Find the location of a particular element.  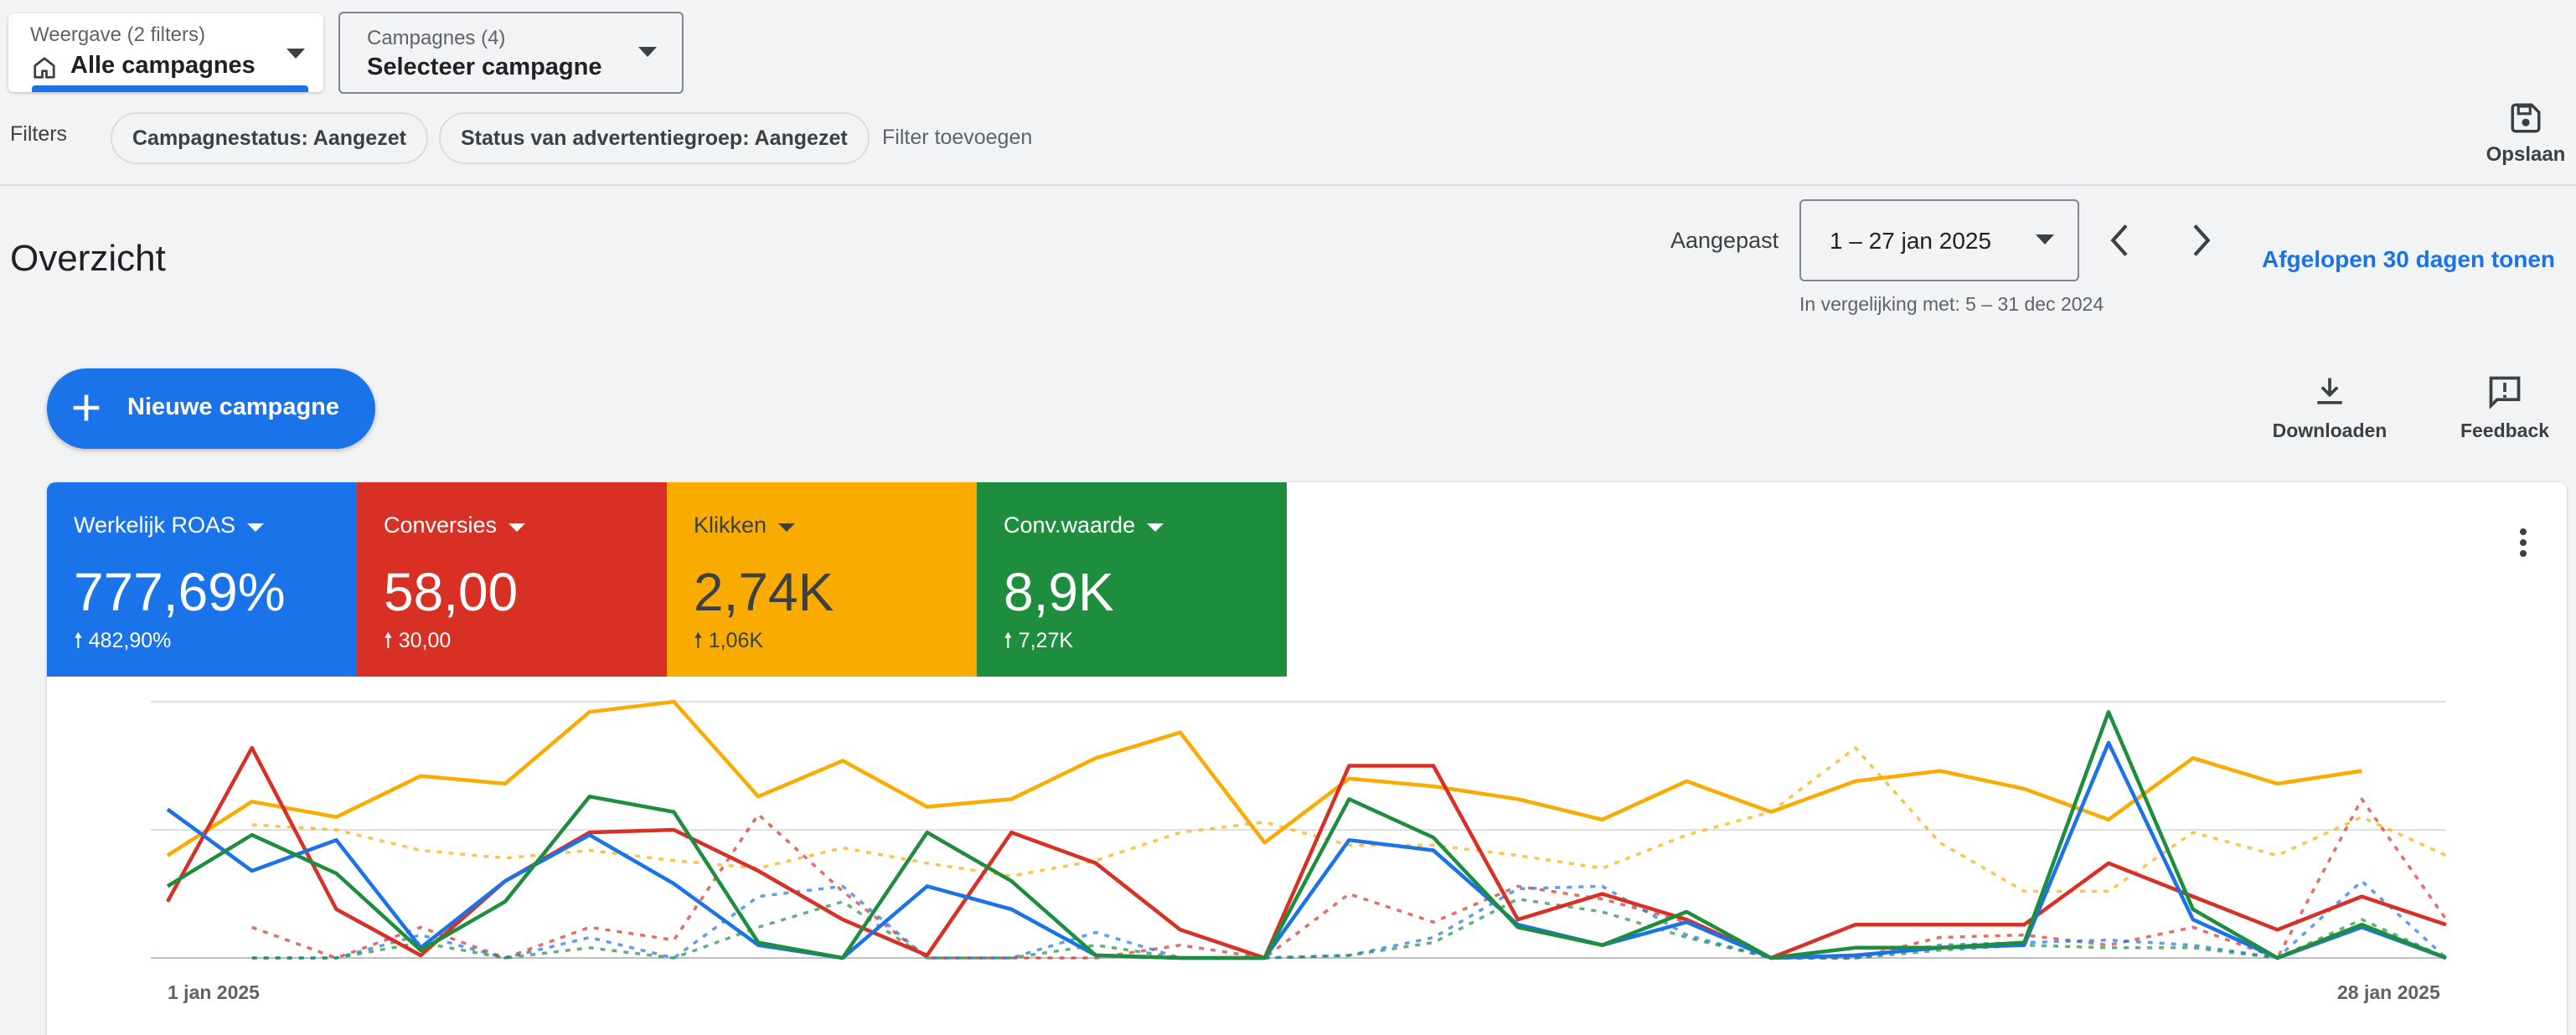

page-title: Overzicht is located at coordinates (88, 258).